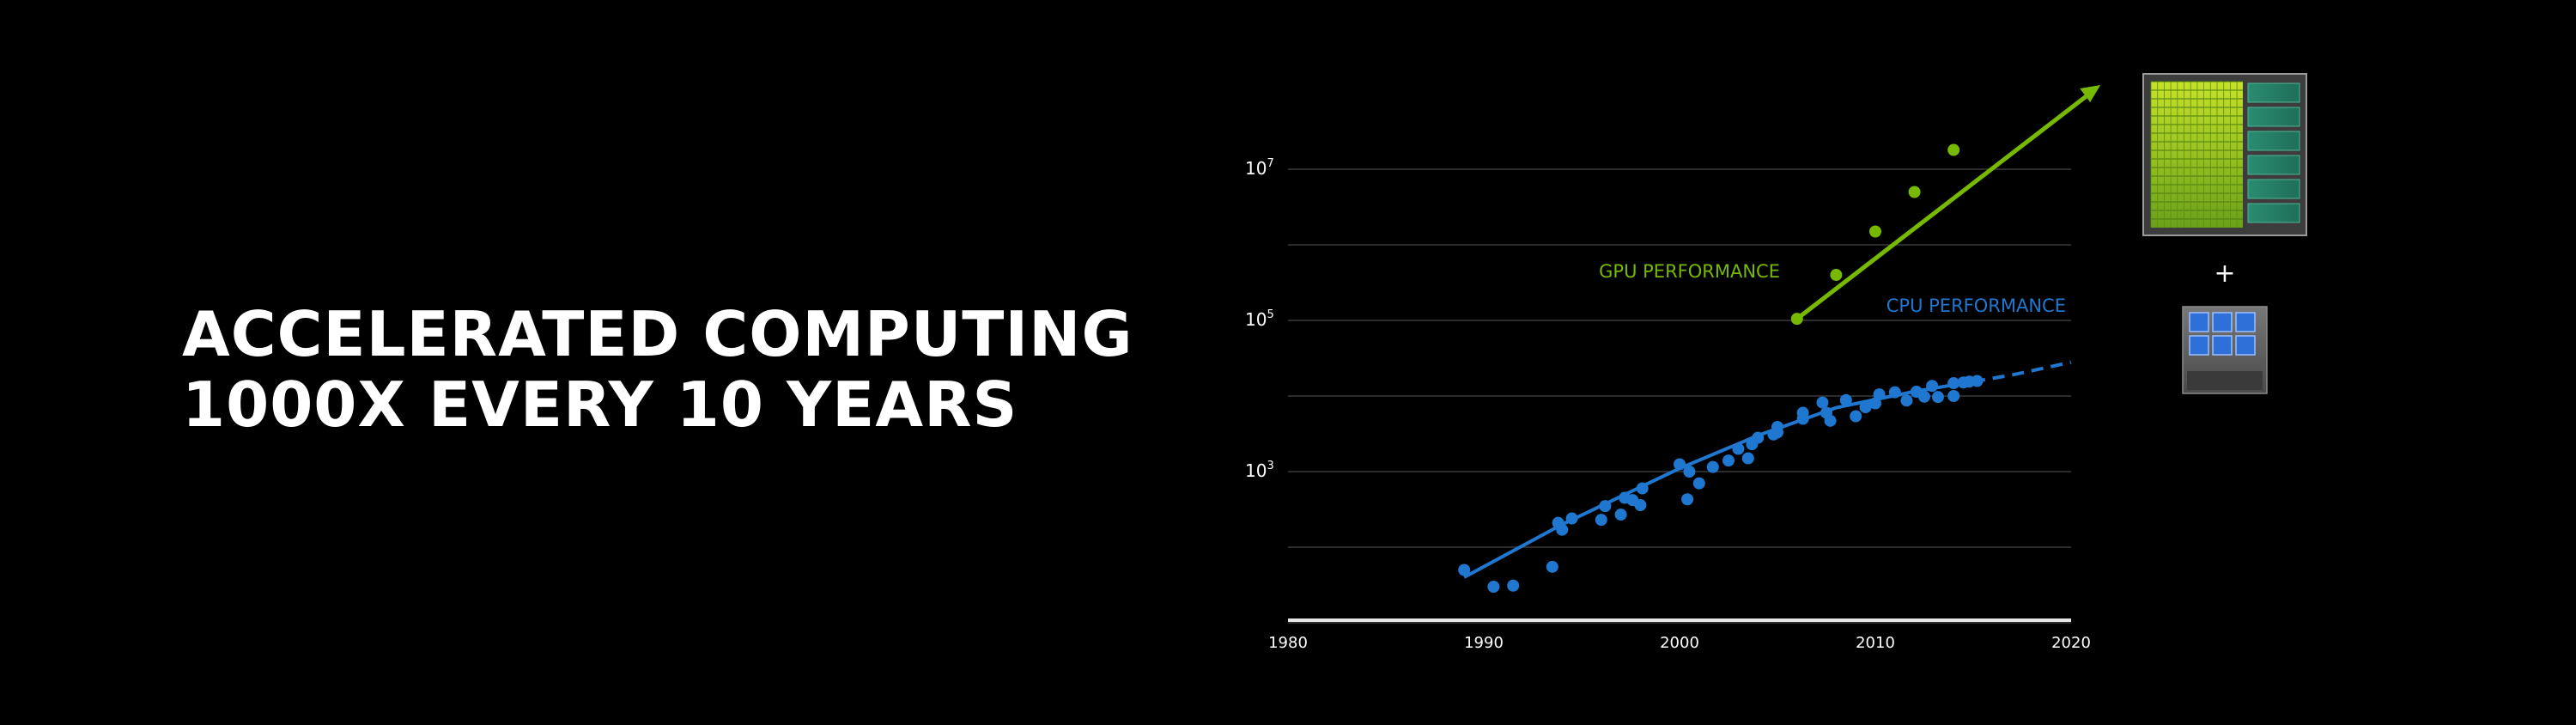 This screenshot has height=725, width=2576. I want to click on gpu-chip-icon, so click(2224, 155).